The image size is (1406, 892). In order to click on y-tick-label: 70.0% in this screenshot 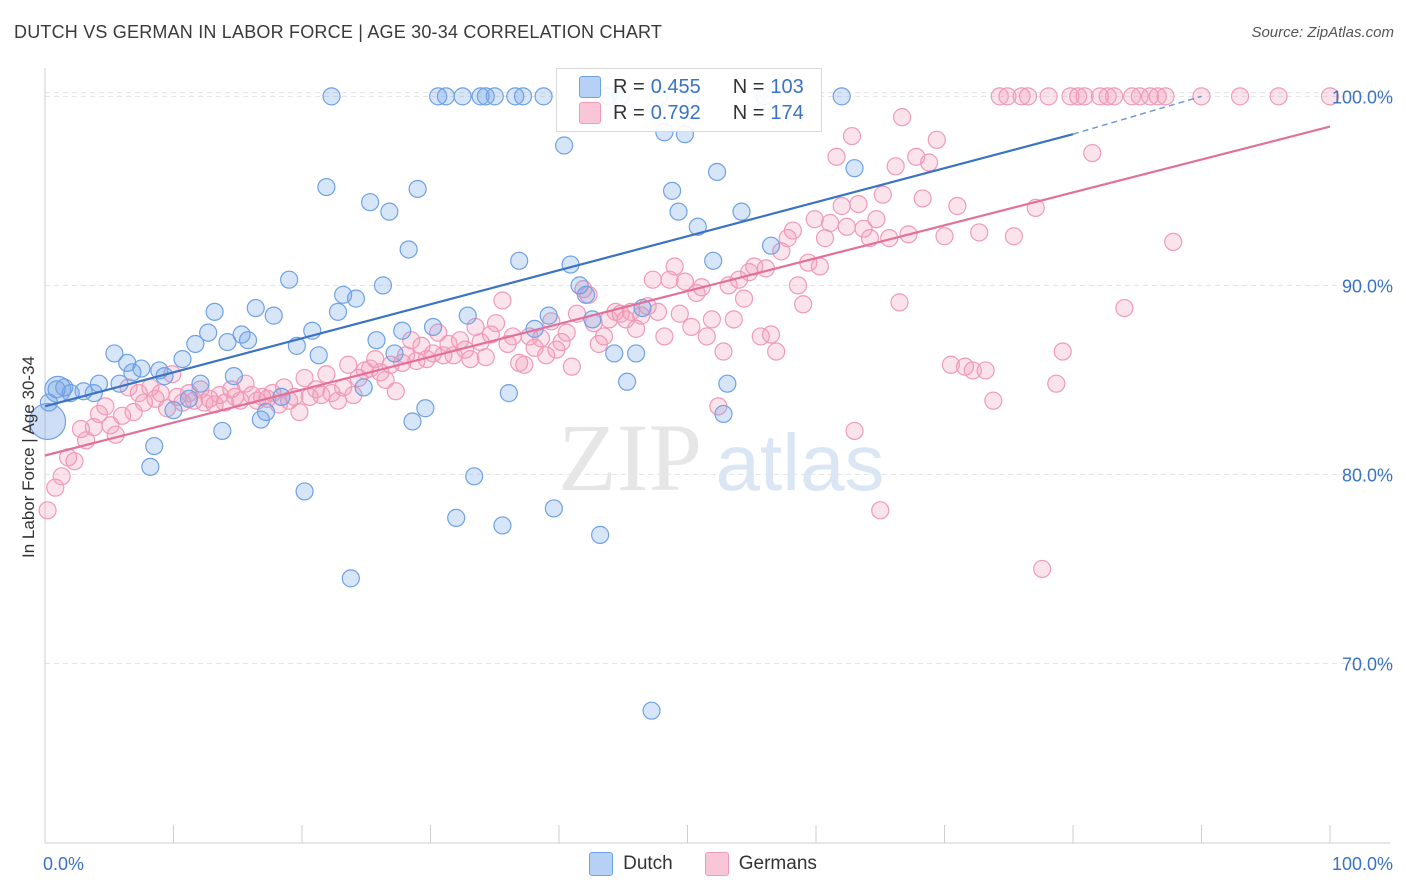, I will do `click(1367, 664)`.